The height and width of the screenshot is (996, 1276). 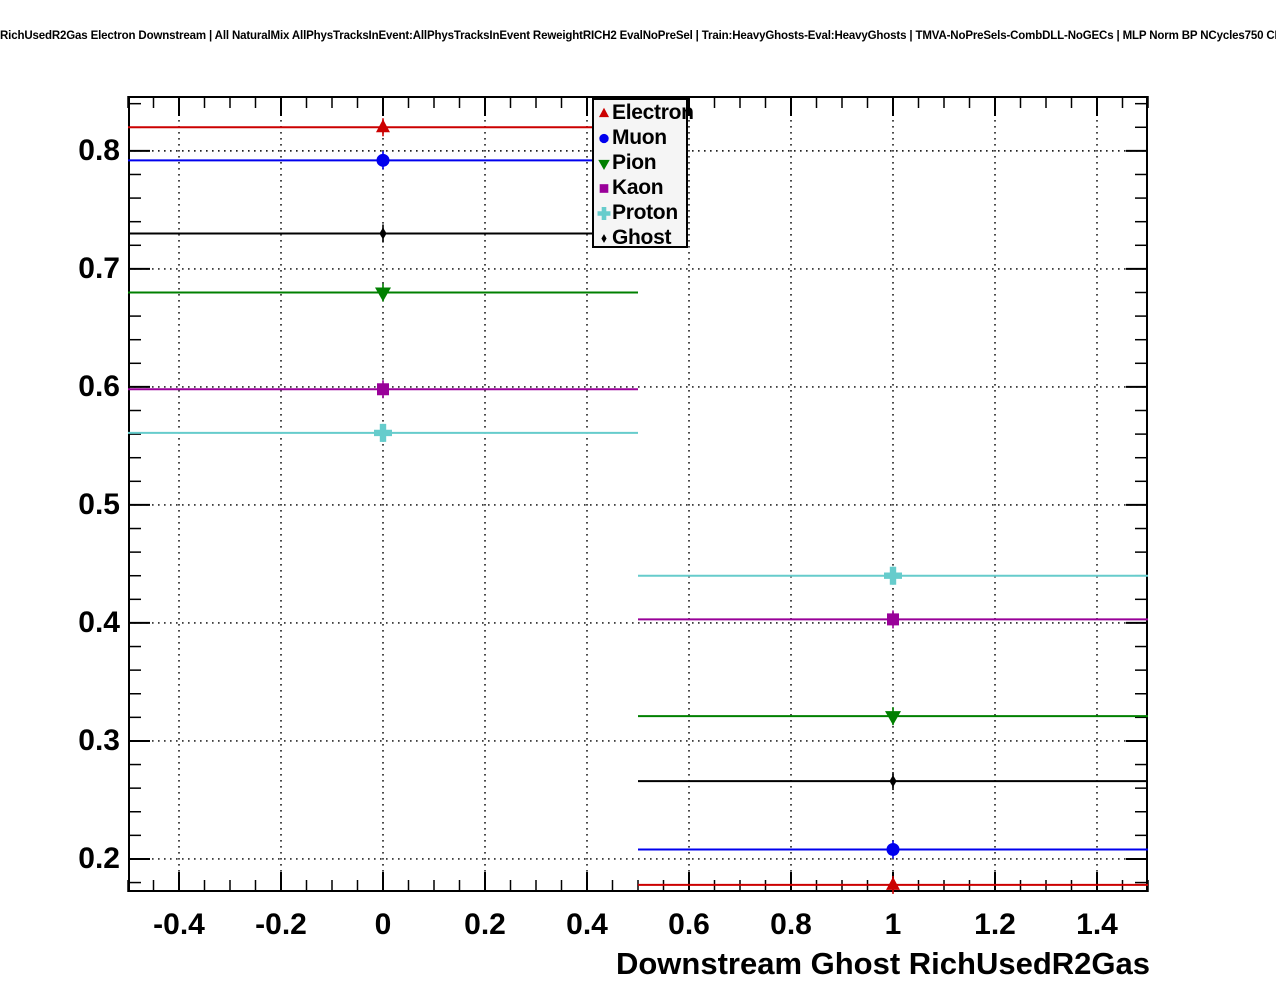 I want to click on legend-label: Muon, so click(x=639, y=137).